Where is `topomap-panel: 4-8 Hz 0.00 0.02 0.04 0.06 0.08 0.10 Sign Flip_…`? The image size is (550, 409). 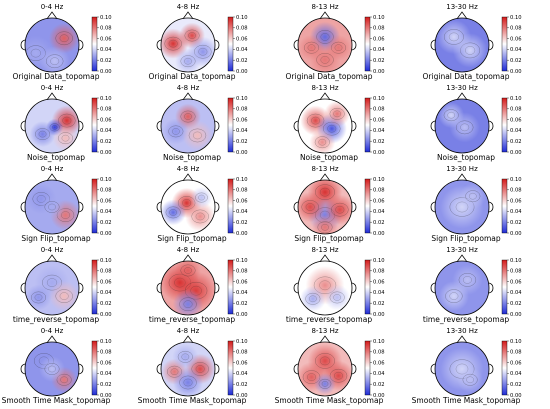 topomap-panel: 4-8 Hz 0.00 0.02 0.04 0.06 0.08 0.10 Sign Flip_… is located at coordinates (212, 206).